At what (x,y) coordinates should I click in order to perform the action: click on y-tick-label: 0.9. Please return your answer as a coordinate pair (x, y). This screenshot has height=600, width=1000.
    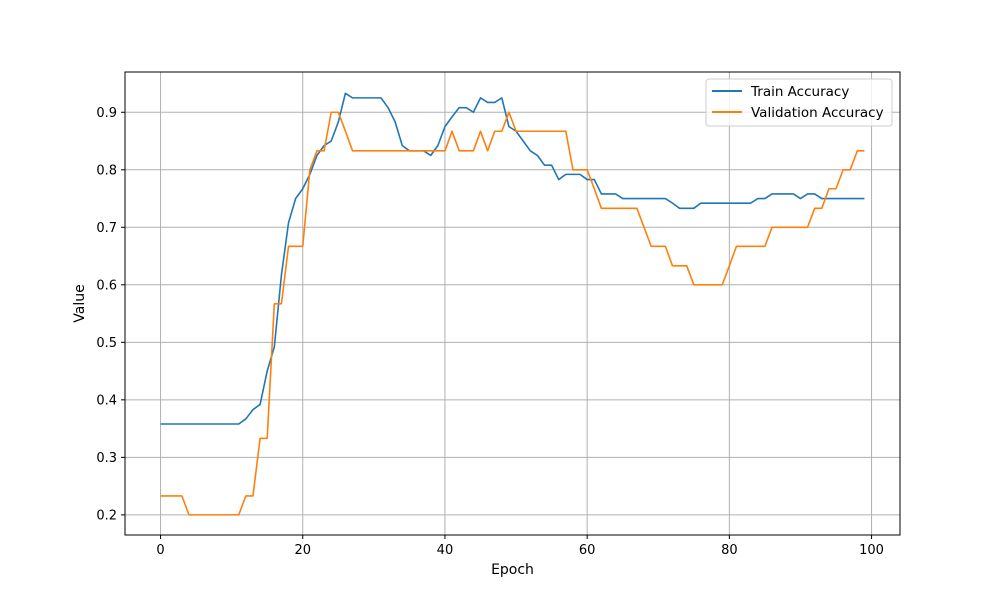
    Looking at the image, I should click on (106, 113).